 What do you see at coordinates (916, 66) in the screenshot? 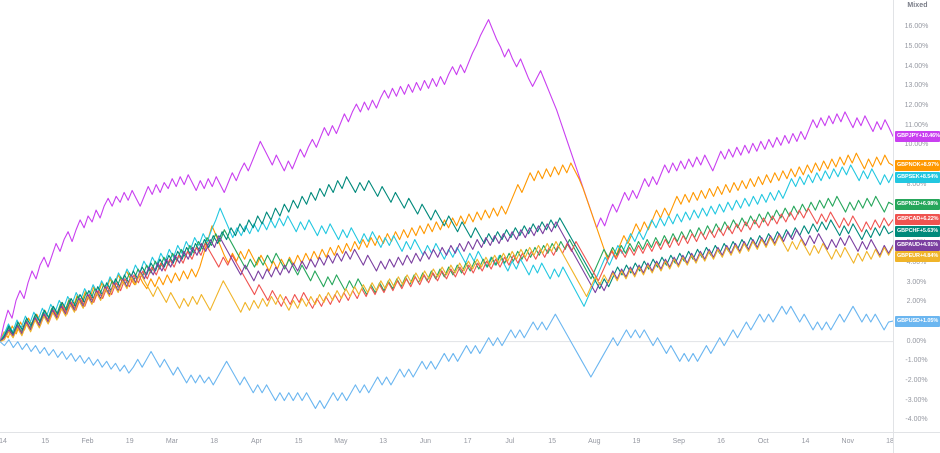
I see `price-axis-tick: 14.00%` at bounding box center [916, 66].